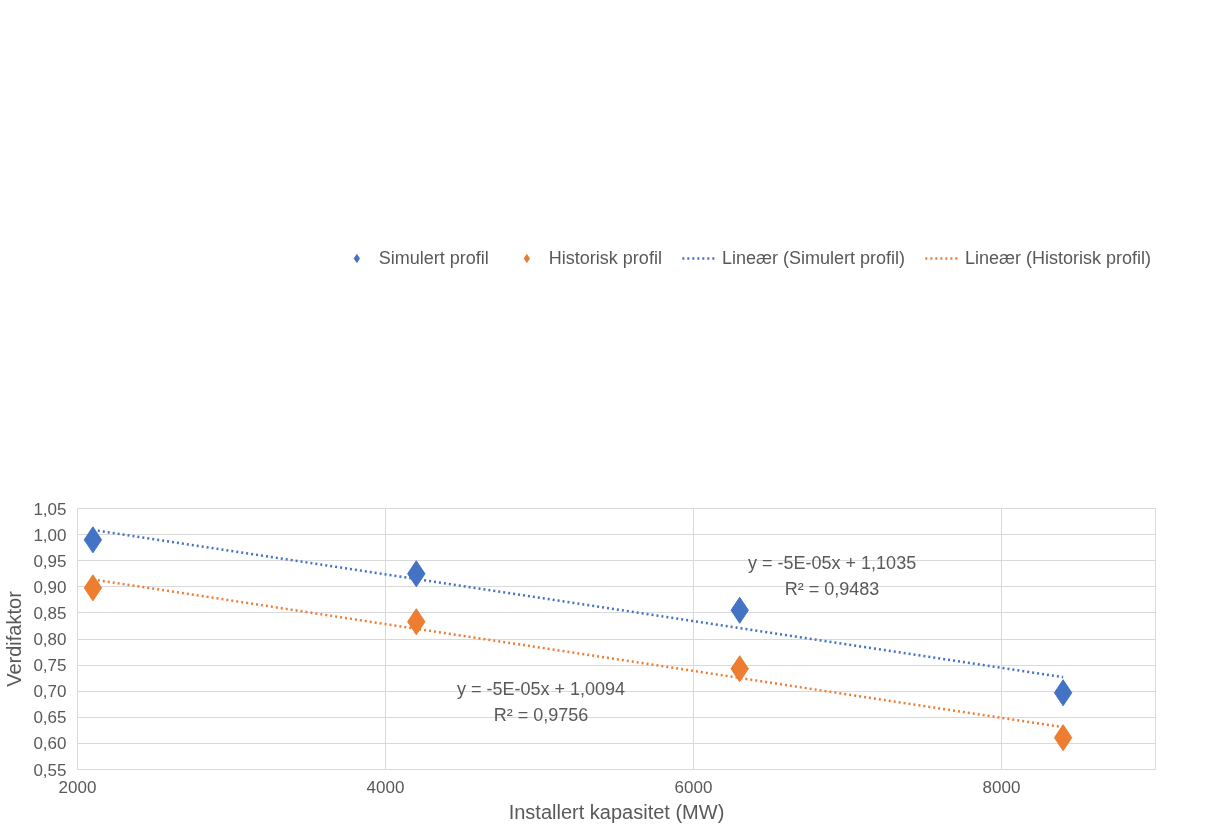 The image size is (1212, 837). I want to click on y-tick-label: 0,65, so click(50, 718).